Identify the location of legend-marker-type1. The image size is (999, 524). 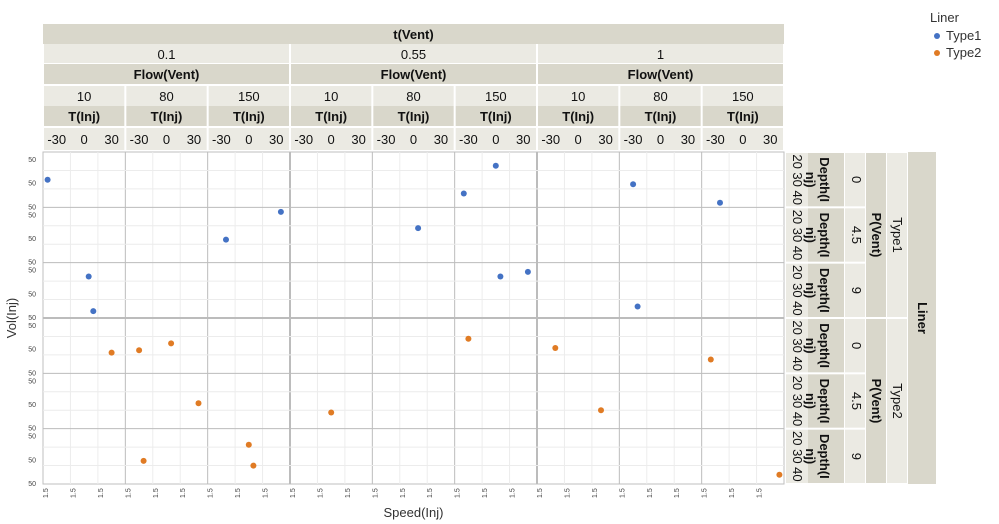
(937, 36).